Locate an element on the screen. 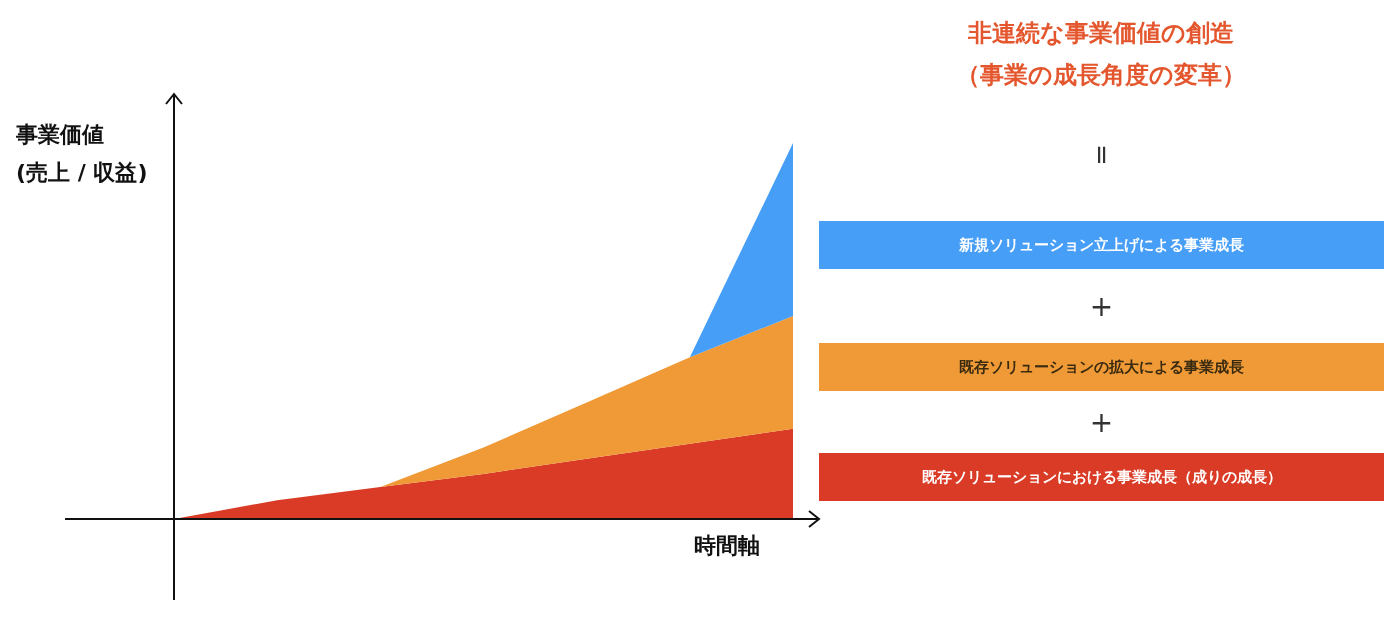 Image resolution: width=1400 pixels, height=622 pixels. text: （事業の成長角度の変革） is located at coordinates (1101, 75).